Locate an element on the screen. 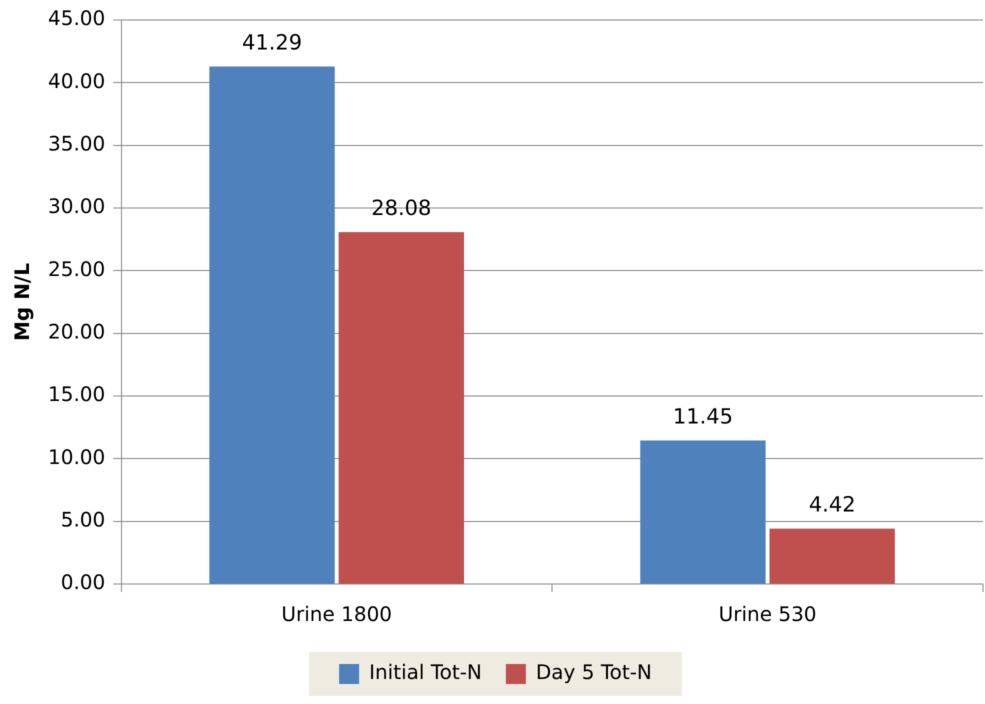 This screenshot has height=704, width=985. data-label: 41.29 is located at coordinates (272, 42).